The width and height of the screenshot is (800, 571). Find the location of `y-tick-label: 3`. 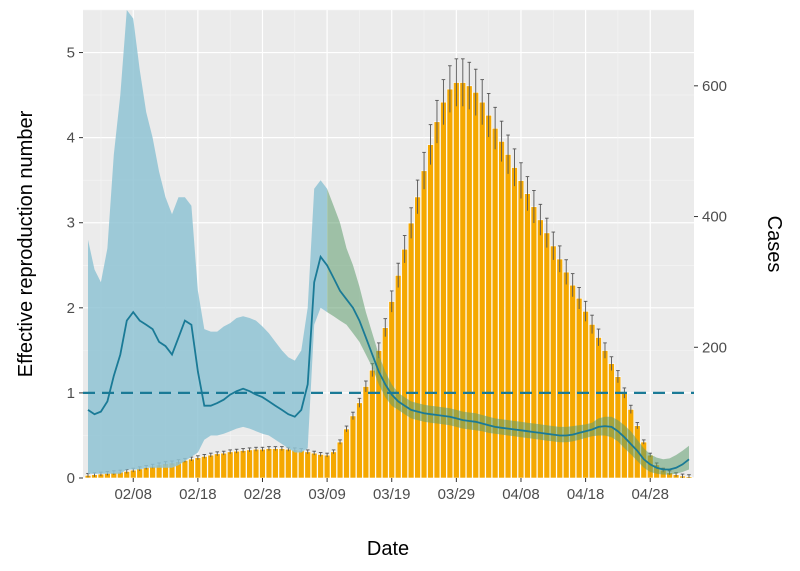

y-tick-label: 3 is located at coordinates (71, 223).